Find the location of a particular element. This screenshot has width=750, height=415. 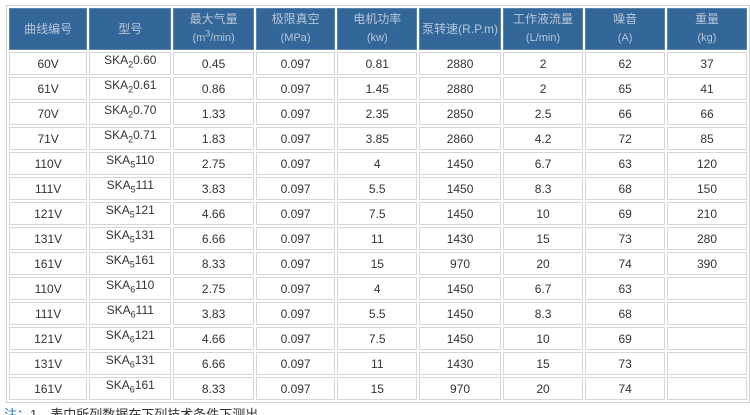

cell-model: SKA6121 is located at coordinates (130, 338).